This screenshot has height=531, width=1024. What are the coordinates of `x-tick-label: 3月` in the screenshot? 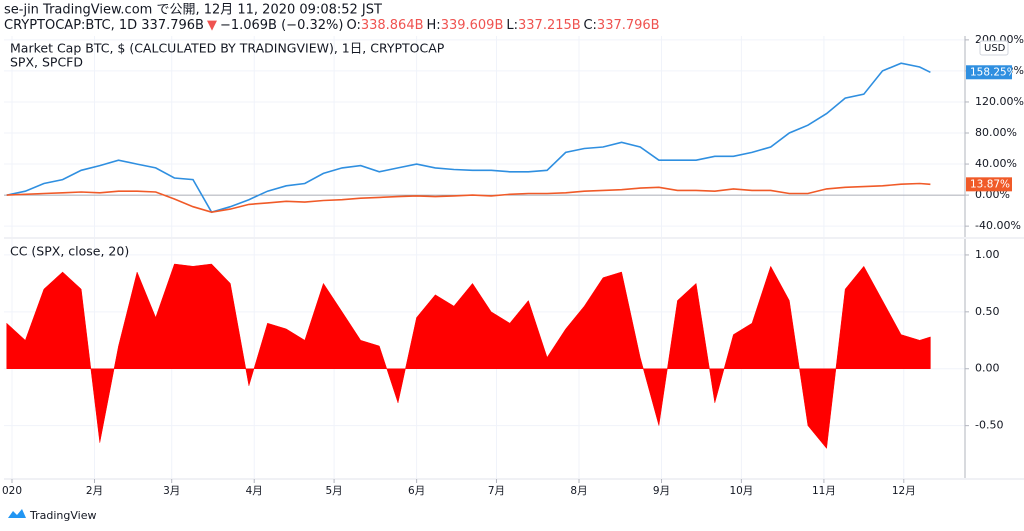 It's located at (171, 491).